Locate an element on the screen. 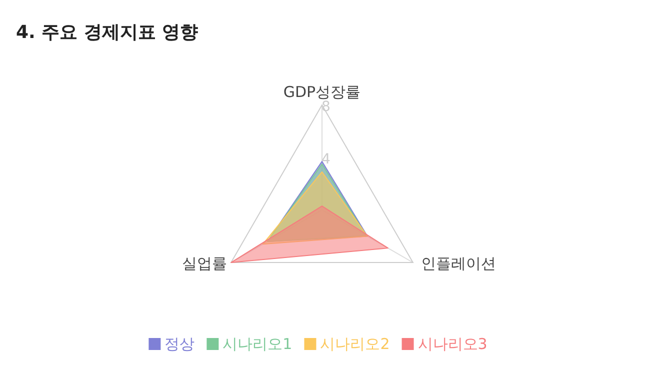 The height and width of the screenshot is (377, 658). category: GDP성장률 is located at coordinates (322, 92).